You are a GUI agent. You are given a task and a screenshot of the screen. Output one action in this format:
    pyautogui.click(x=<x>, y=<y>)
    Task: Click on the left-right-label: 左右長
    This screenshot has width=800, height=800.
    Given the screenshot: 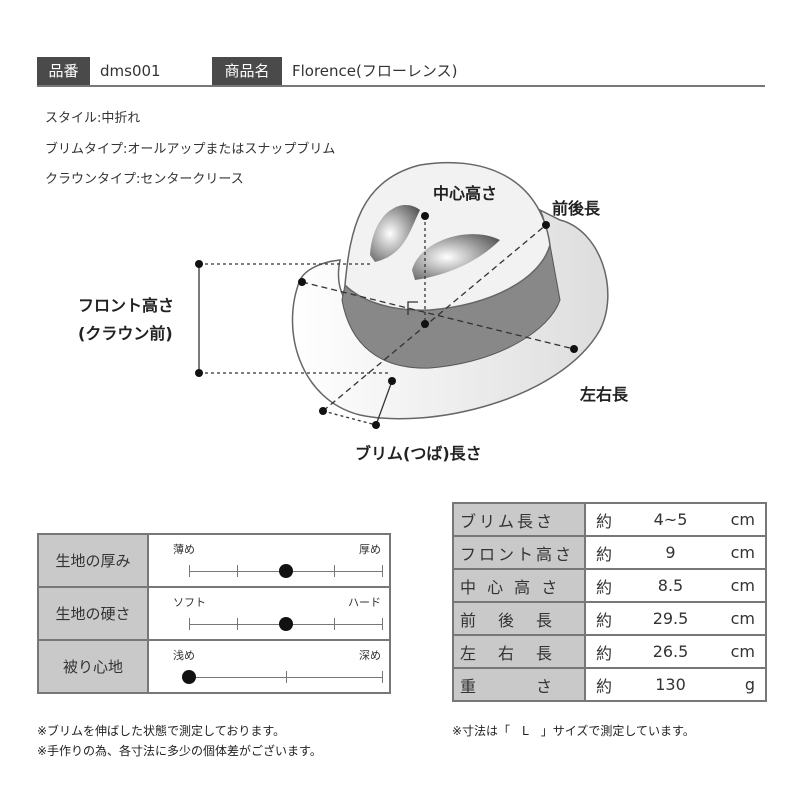 What is the action you would take?
    pyautogui.click(x=604, y=394)
    